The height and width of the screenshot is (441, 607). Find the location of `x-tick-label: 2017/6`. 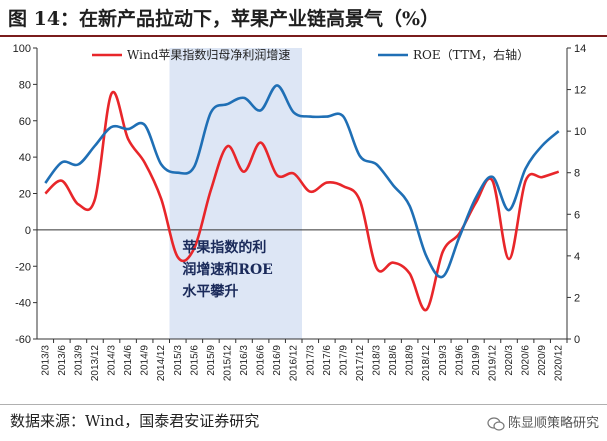

x-tick-label: 2017/6 is located at coordinates (327, 360).